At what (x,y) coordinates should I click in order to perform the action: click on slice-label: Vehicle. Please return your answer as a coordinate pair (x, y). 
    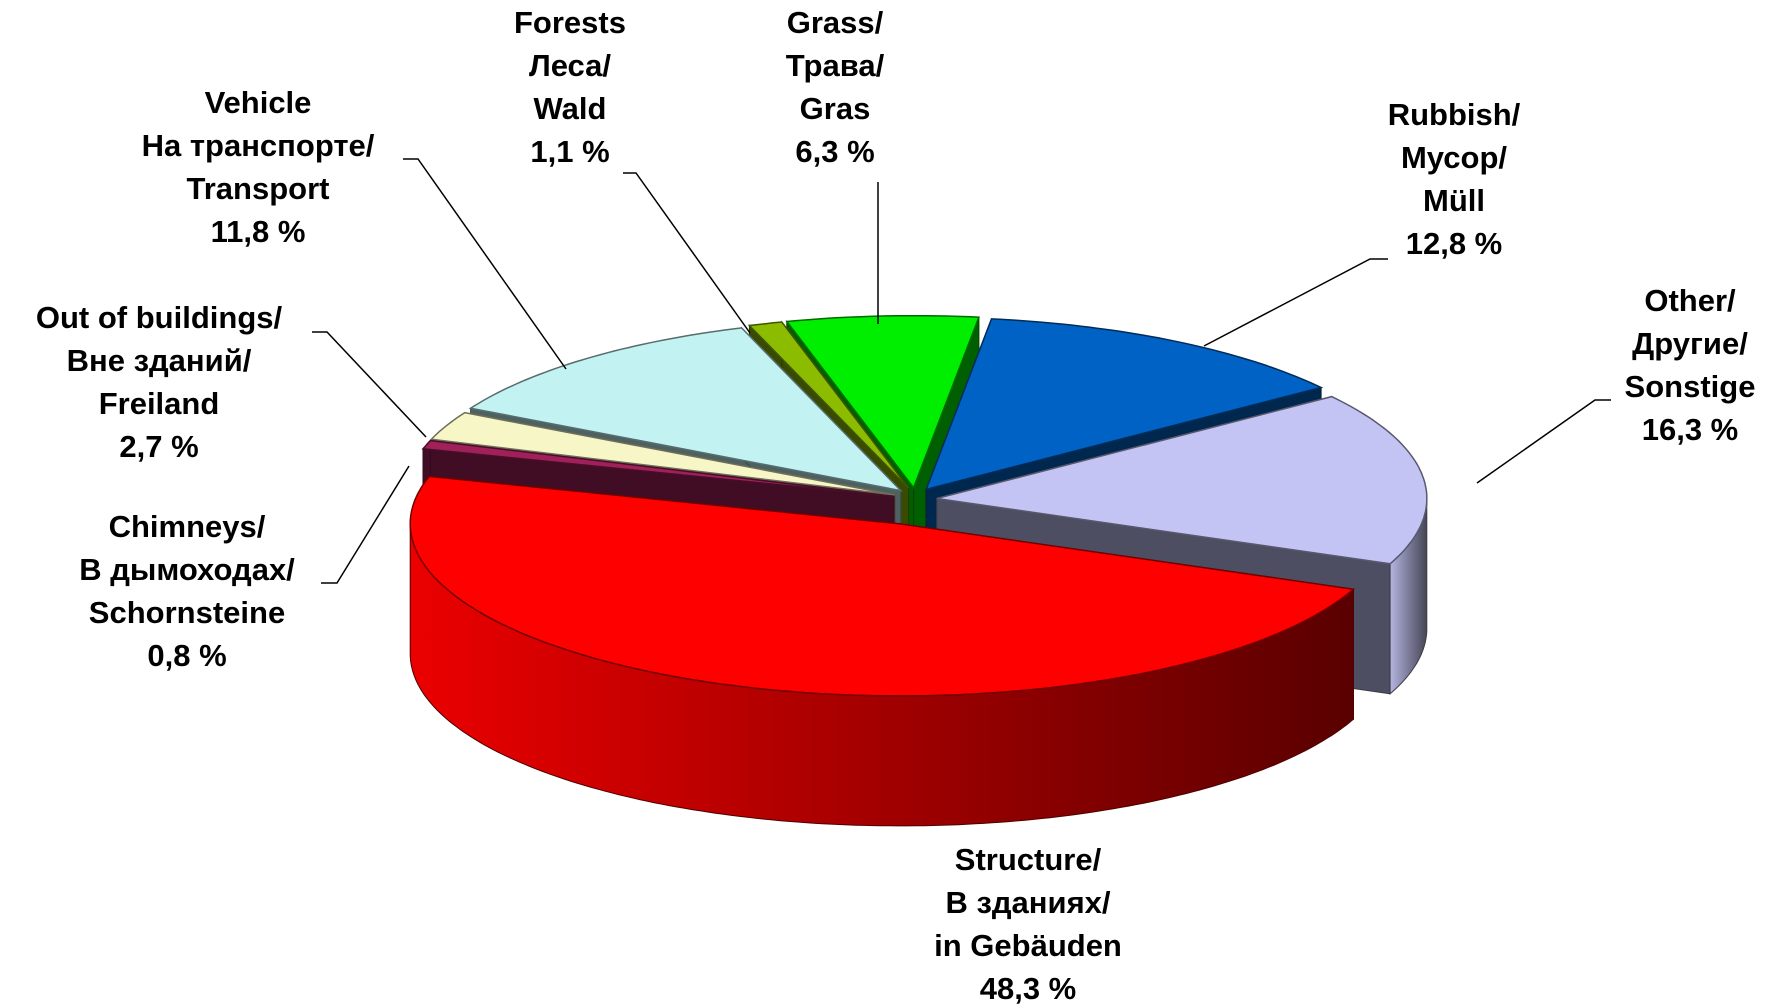
    Looking at the image, I should click on (258, 102).